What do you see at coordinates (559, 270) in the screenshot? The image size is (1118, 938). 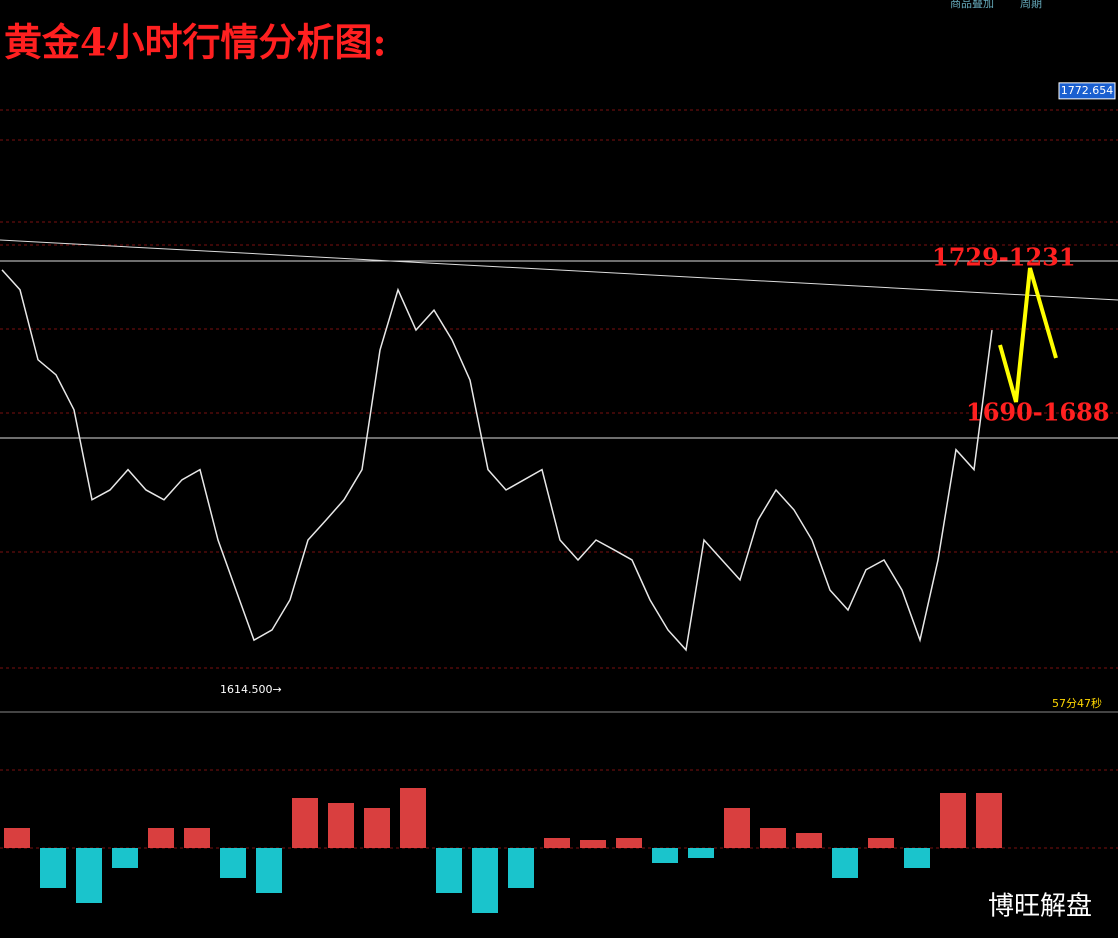 I see `trend-line` at bounding box center [559, 270].